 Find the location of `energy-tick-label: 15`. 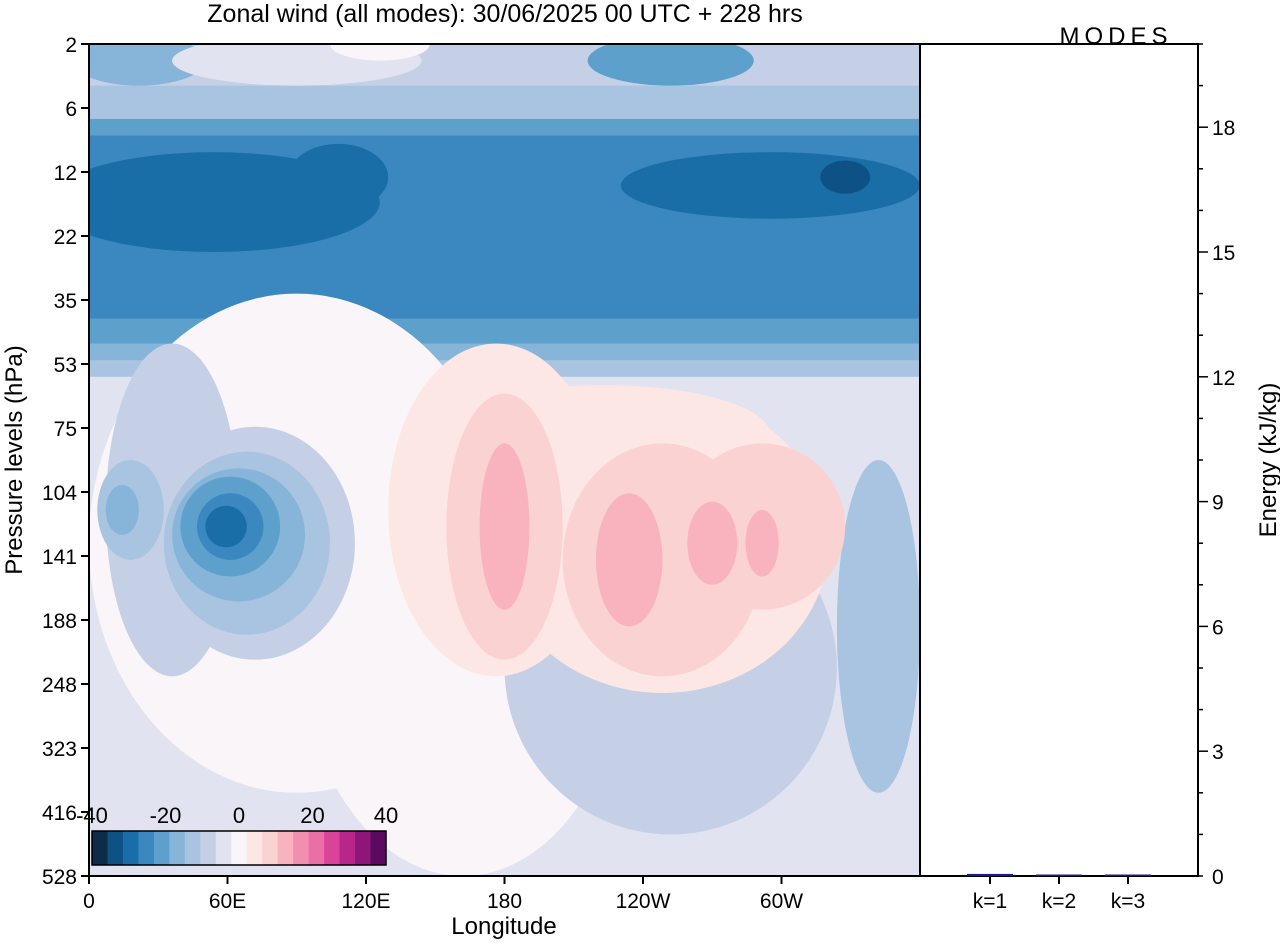

energy-tick-label: 15 is located at coordinates (1223, 253).